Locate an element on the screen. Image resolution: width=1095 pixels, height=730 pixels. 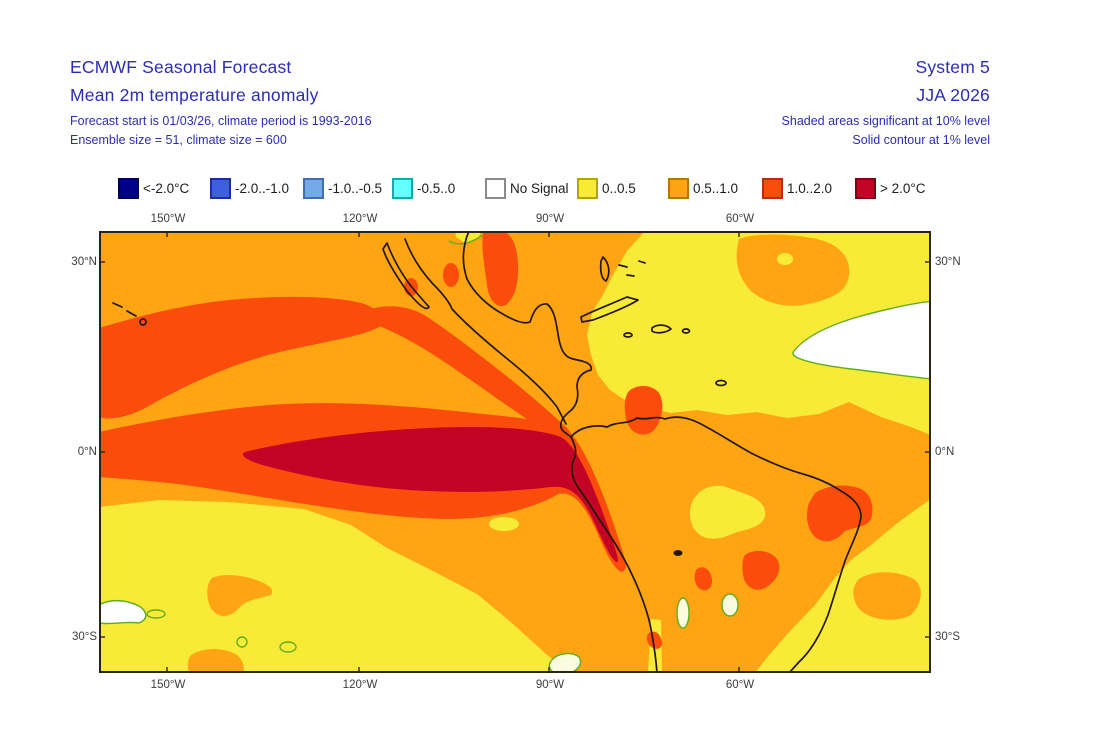
legend-item: -0.5..0 is located at coordinates (423, 188).